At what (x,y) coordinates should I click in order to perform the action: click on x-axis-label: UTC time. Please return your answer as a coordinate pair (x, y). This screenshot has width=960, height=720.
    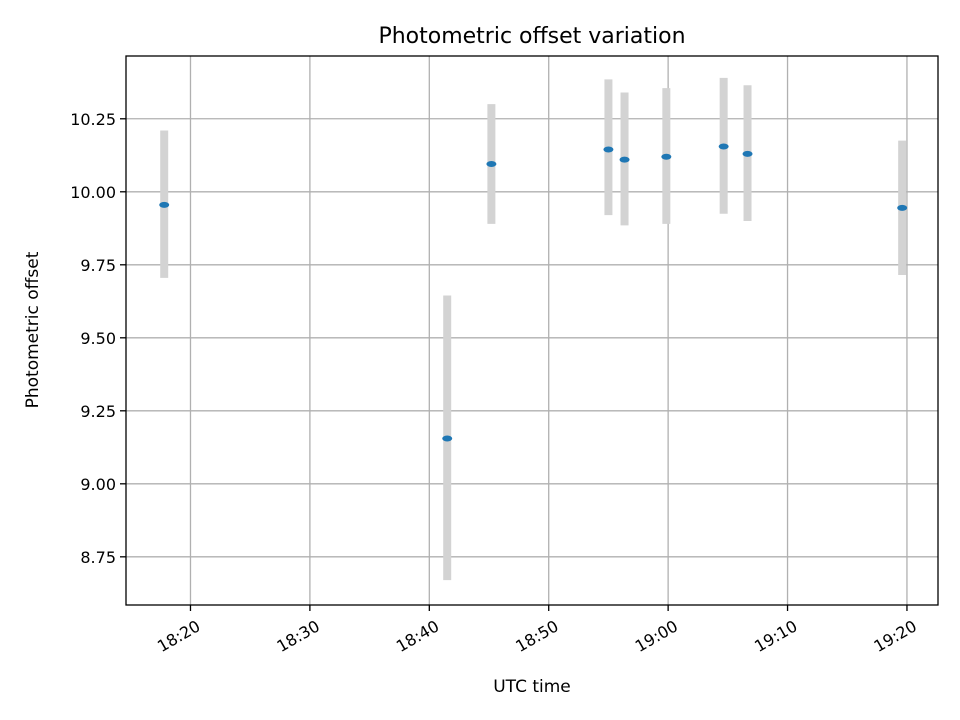
    Looking at the image, I should click on (532, 687).